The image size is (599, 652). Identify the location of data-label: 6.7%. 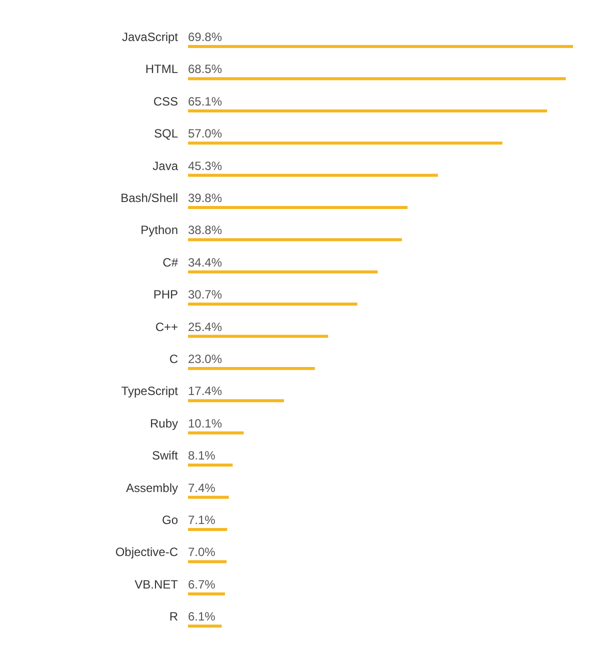
(202, 584).